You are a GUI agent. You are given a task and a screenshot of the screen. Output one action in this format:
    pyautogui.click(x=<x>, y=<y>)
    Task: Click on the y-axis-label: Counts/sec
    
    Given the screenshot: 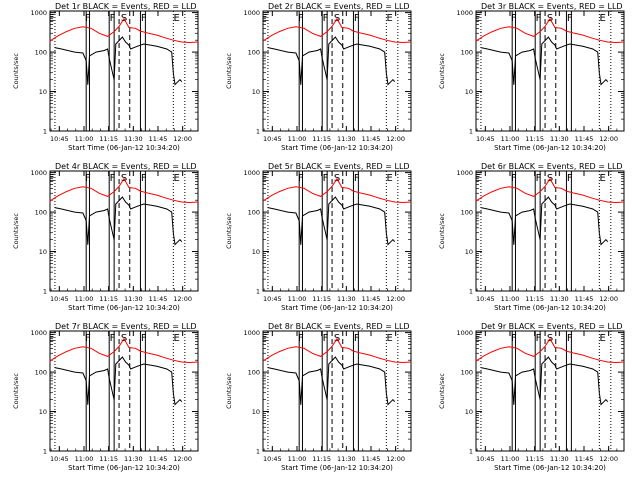 What is the action you would take?
    pyautogui.click(x=229, y=391)
    